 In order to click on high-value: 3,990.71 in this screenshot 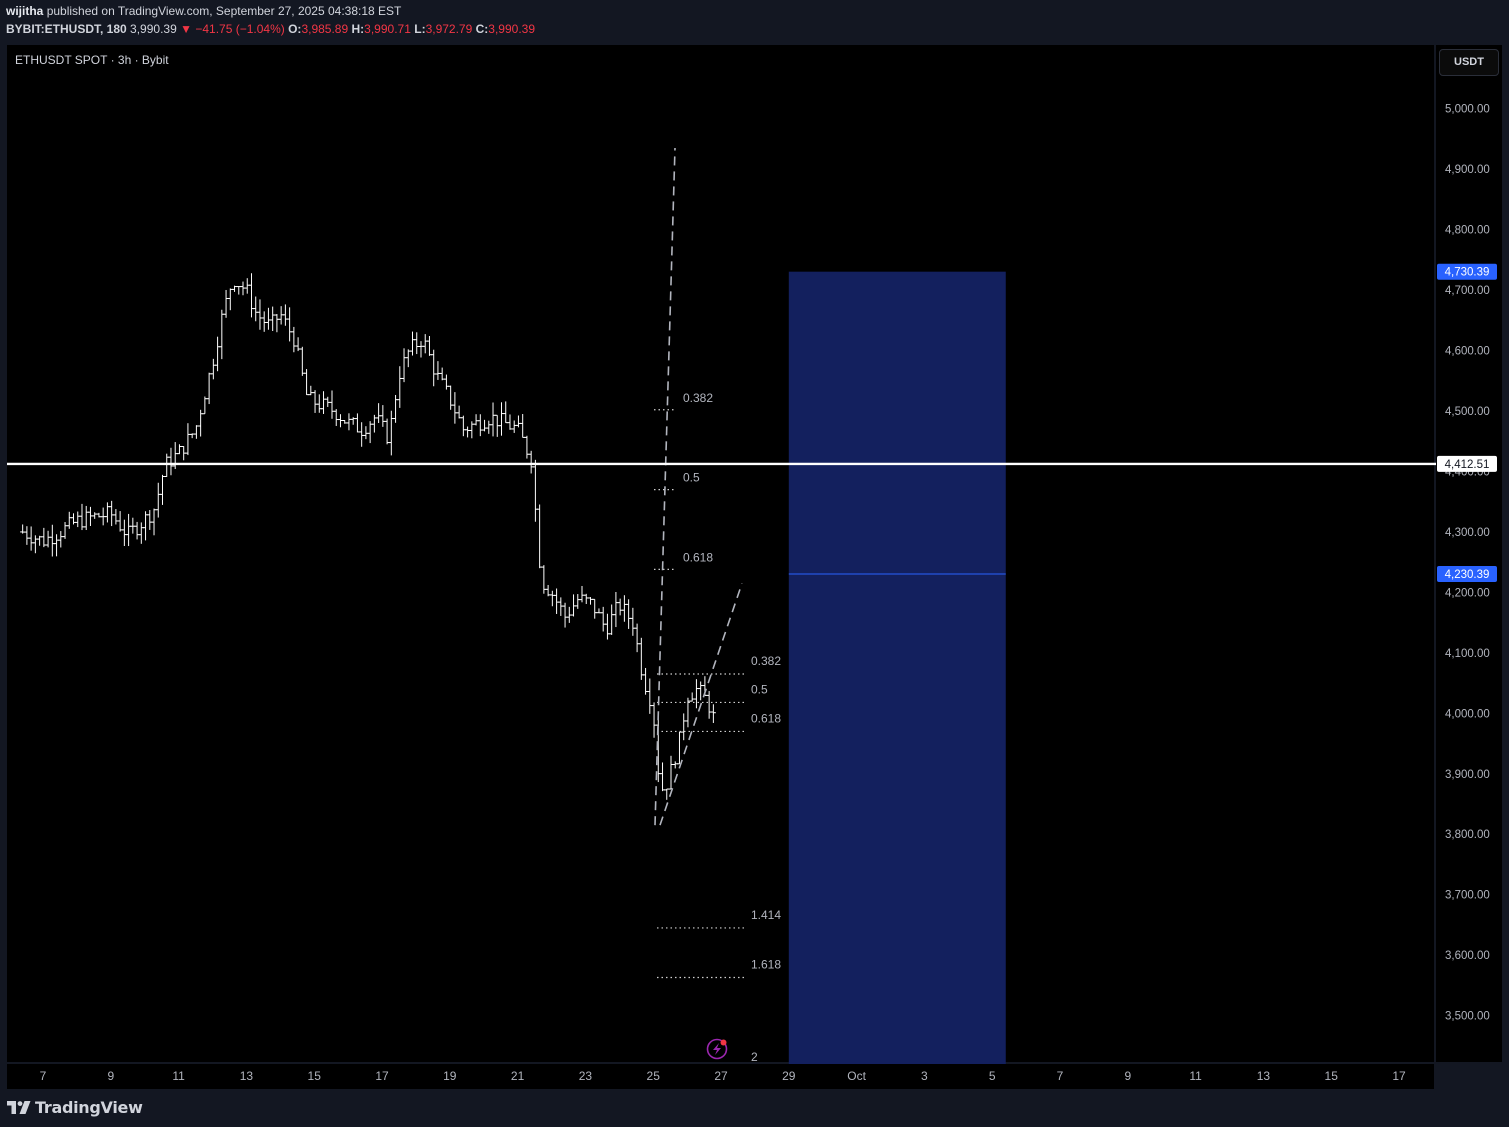, I will do `click(387, 29)`.